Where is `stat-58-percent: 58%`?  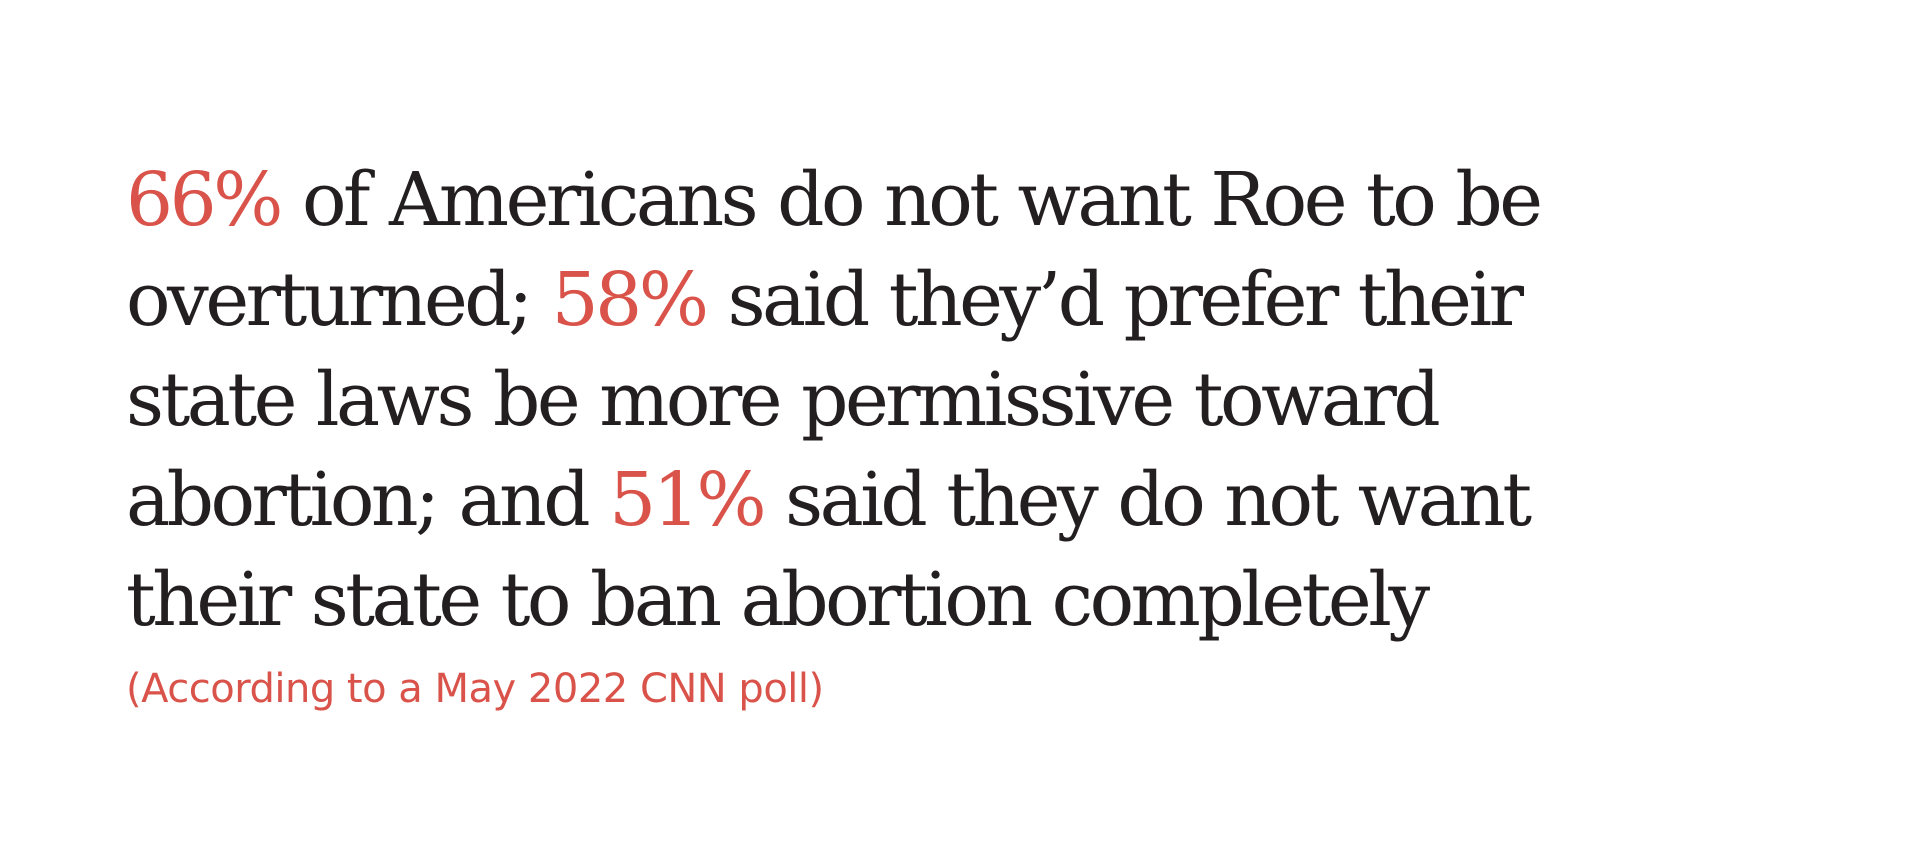 stat-58-percent: 58% is located at coordinates (630, 300).